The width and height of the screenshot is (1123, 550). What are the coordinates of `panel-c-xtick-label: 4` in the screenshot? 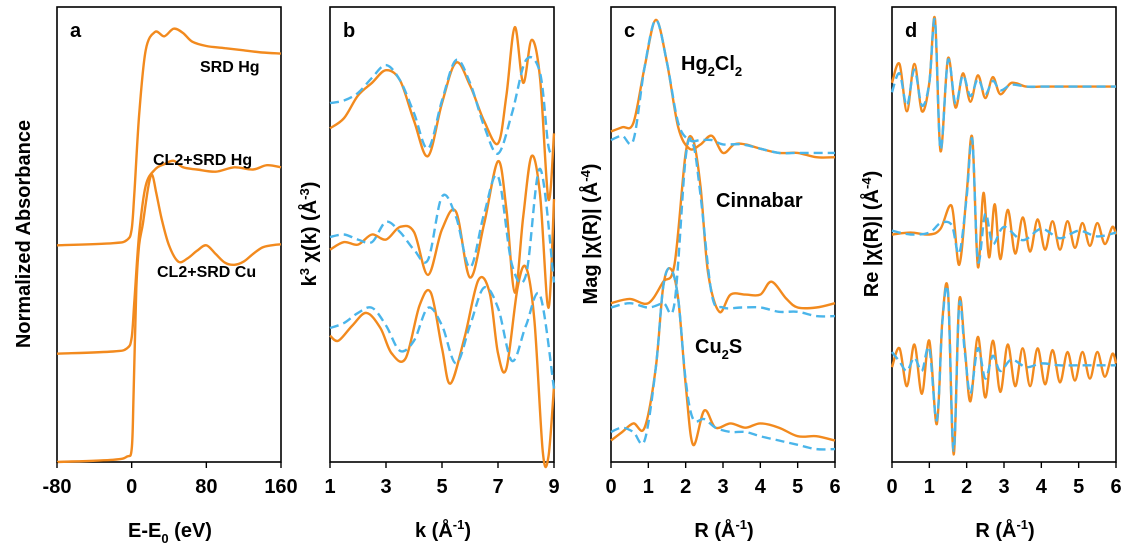 It's located at (761, 487).